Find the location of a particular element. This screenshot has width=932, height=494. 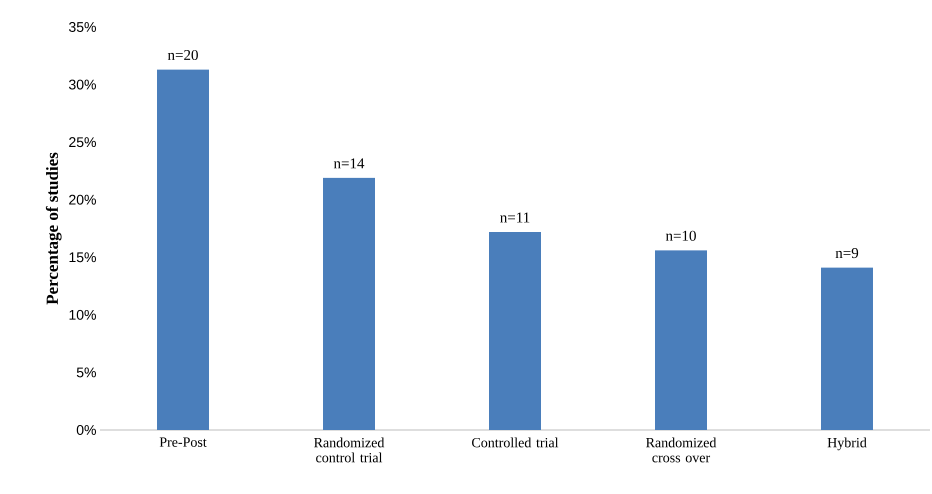

y-axis-title: Percentage of studies is located at coordinates (54, 228).